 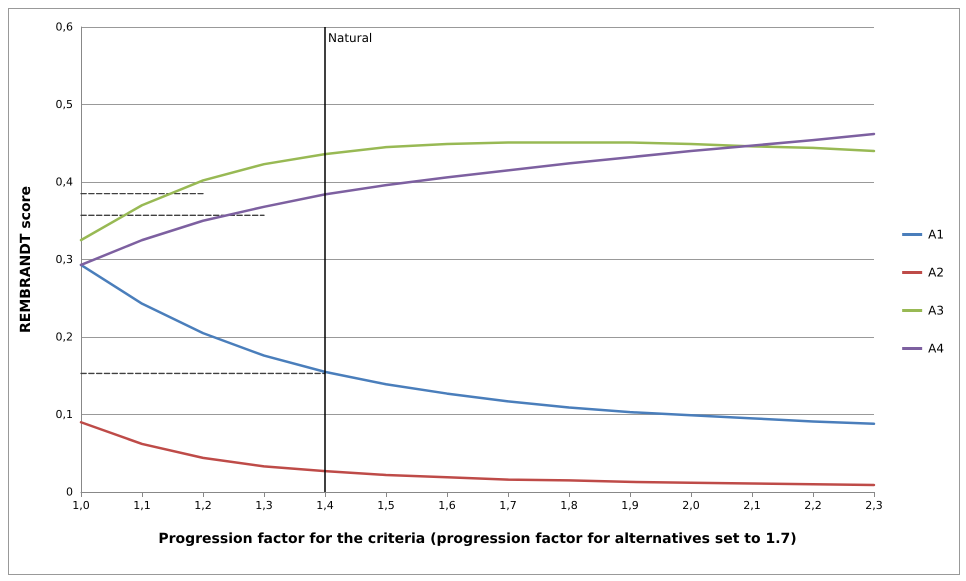 I want to click on y-tick-label: 0,4, so click(x=64, y=182).